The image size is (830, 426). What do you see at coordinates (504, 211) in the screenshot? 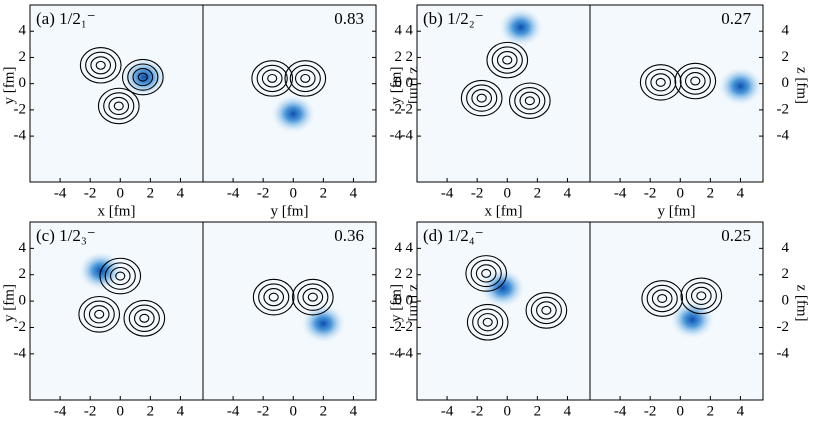
I see `x-axis-label: x [fm]` at bounding box center [504, 211].